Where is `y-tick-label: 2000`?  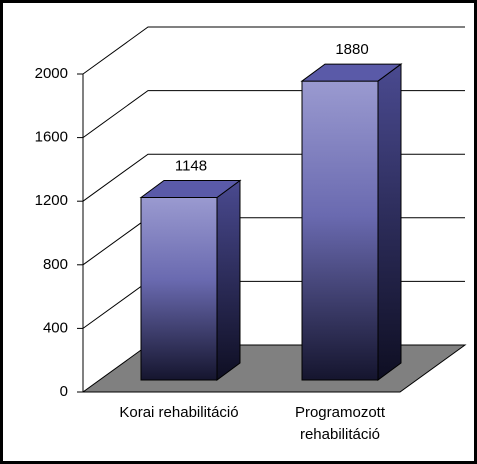 y-tick-label: 2000 is located at coordinates (51, 73).